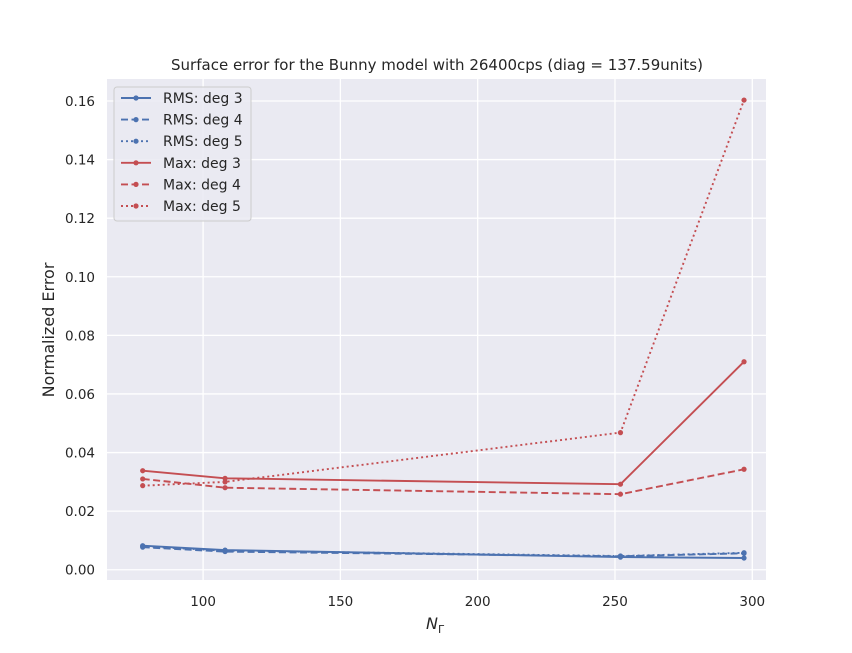 The image size is (852, 653). Describe the element at coordinates (48, 329) in the screenshot. I see `y-axis-title: Normalized Error` at that location.